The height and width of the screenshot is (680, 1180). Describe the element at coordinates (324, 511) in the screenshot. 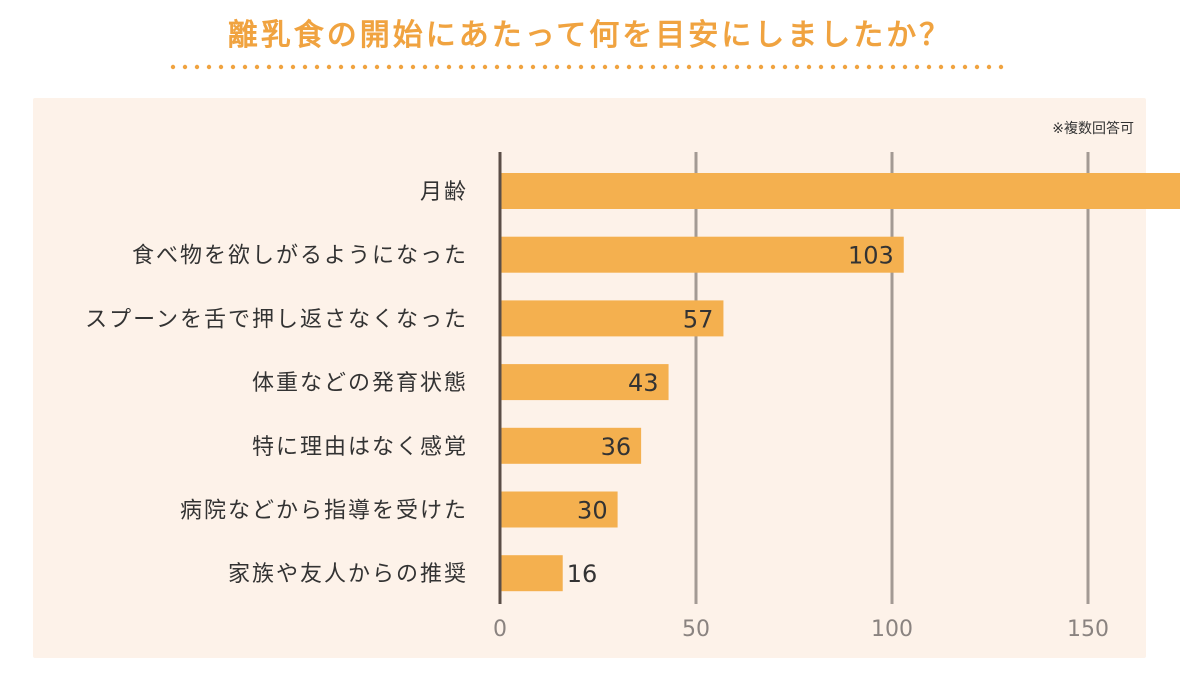

I see `category-label: 病院などから指導を受けた` at that location.